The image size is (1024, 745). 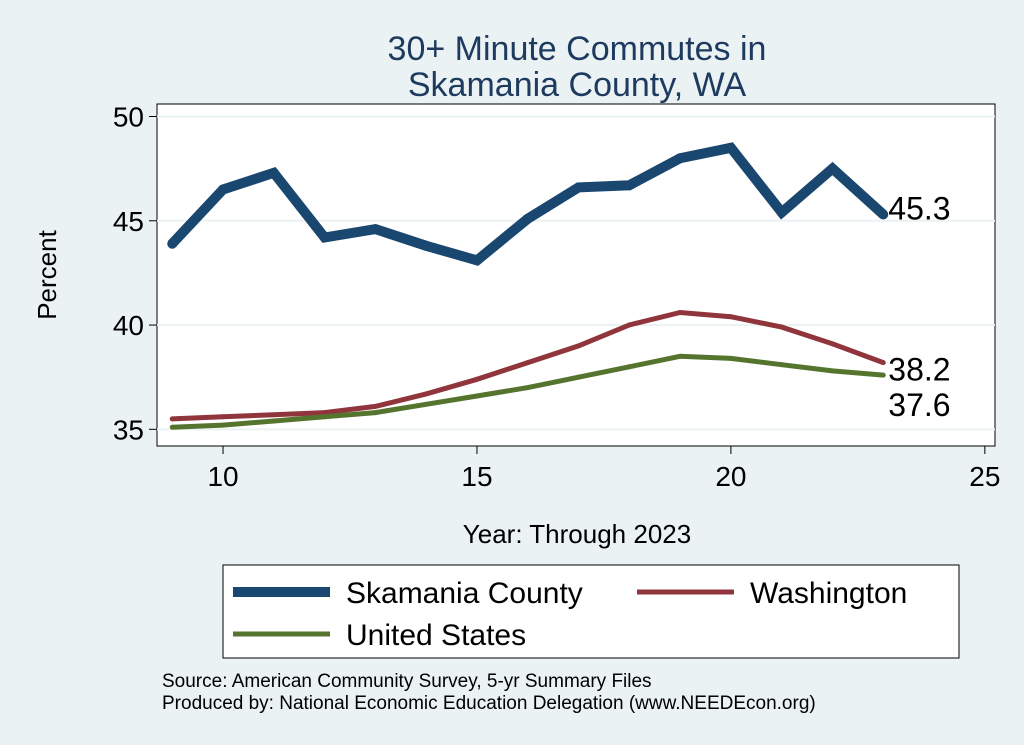 I want to click on chart-title-line-1: 30+ Minute Commutes in, so click(x=577, y=49).